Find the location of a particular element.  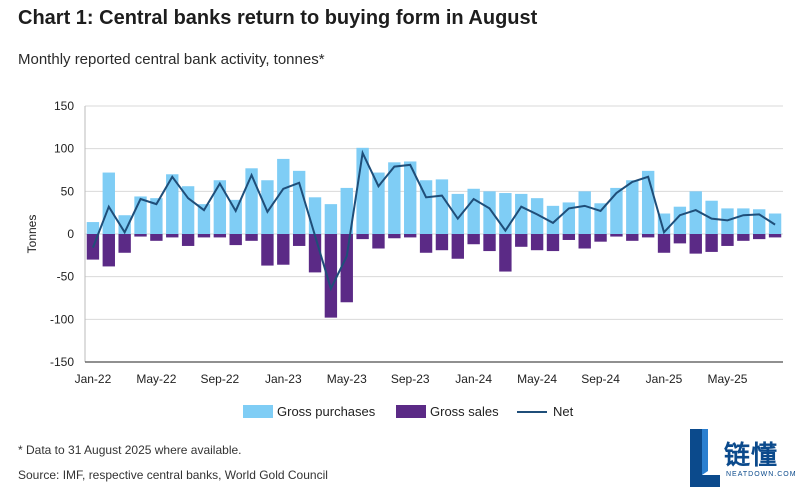

x-tick-label: Jan-22 is located at coordinates (93, 379).